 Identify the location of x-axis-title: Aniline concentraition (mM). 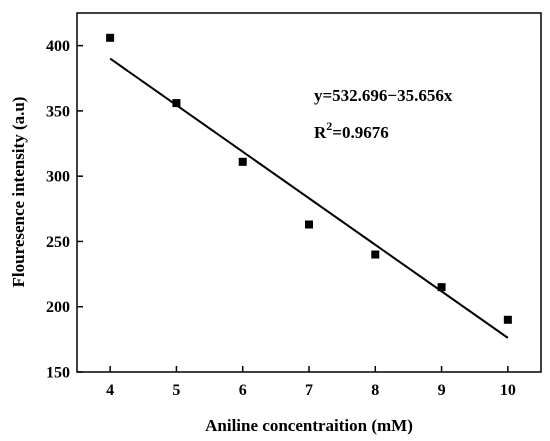
(309, 425).